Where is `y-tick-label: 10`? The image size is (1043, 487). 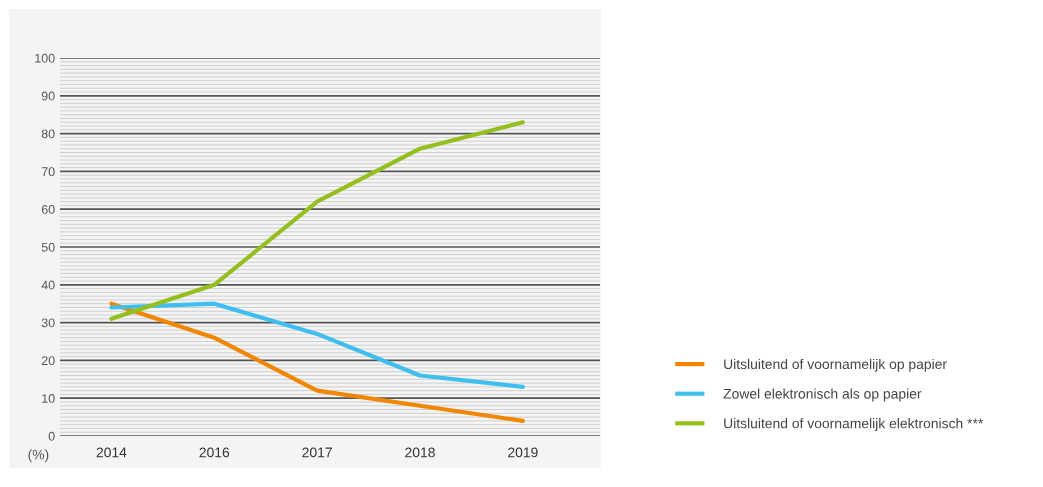 y-tick-label: 10 is located at coordinates (48, 398).